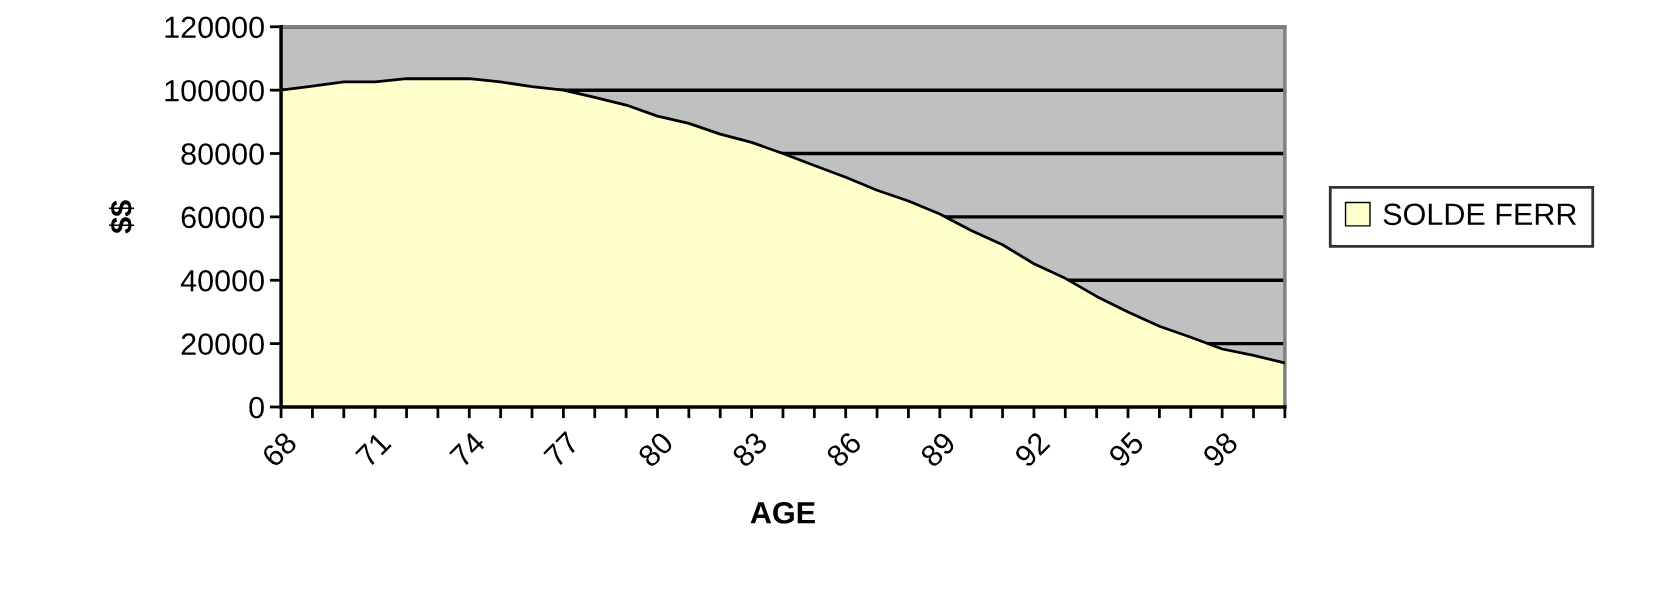 Image resolution: width=1673 pixels, height=595 pixels. I want to click on y-tick-label: 20000, so click(222, 344).